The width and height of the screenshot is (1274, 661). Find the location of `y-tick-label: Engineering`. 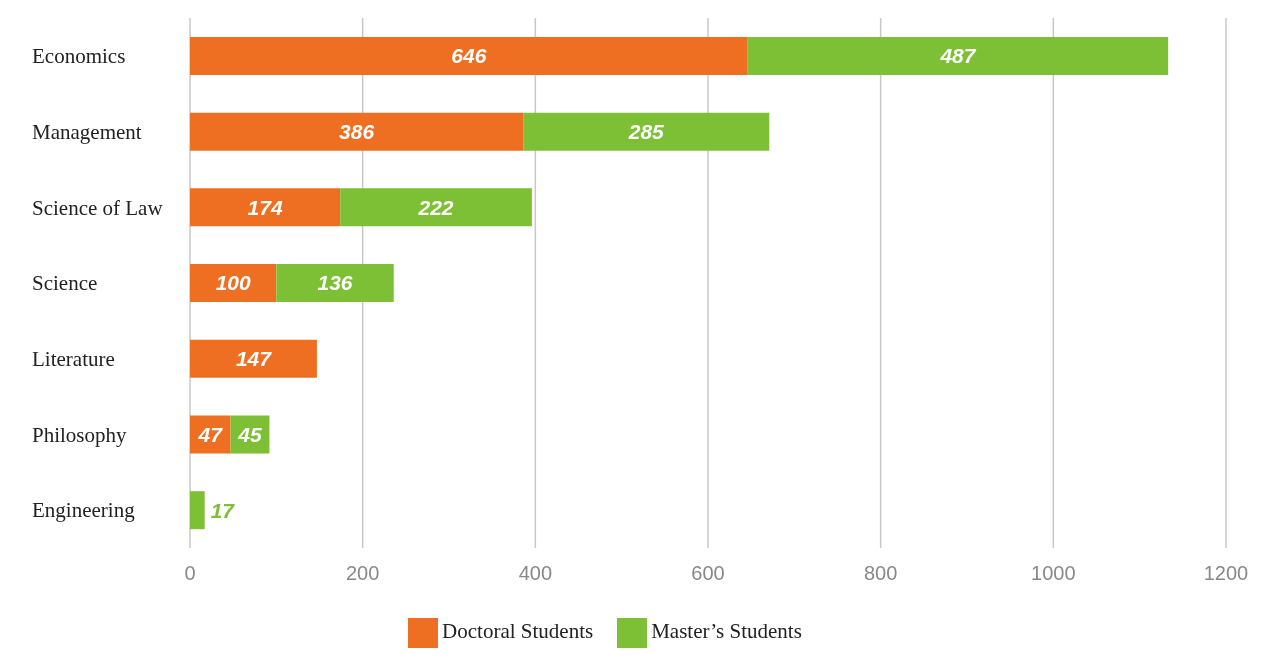

y-tick-label: Engineering is located at coordinates (84, 510).